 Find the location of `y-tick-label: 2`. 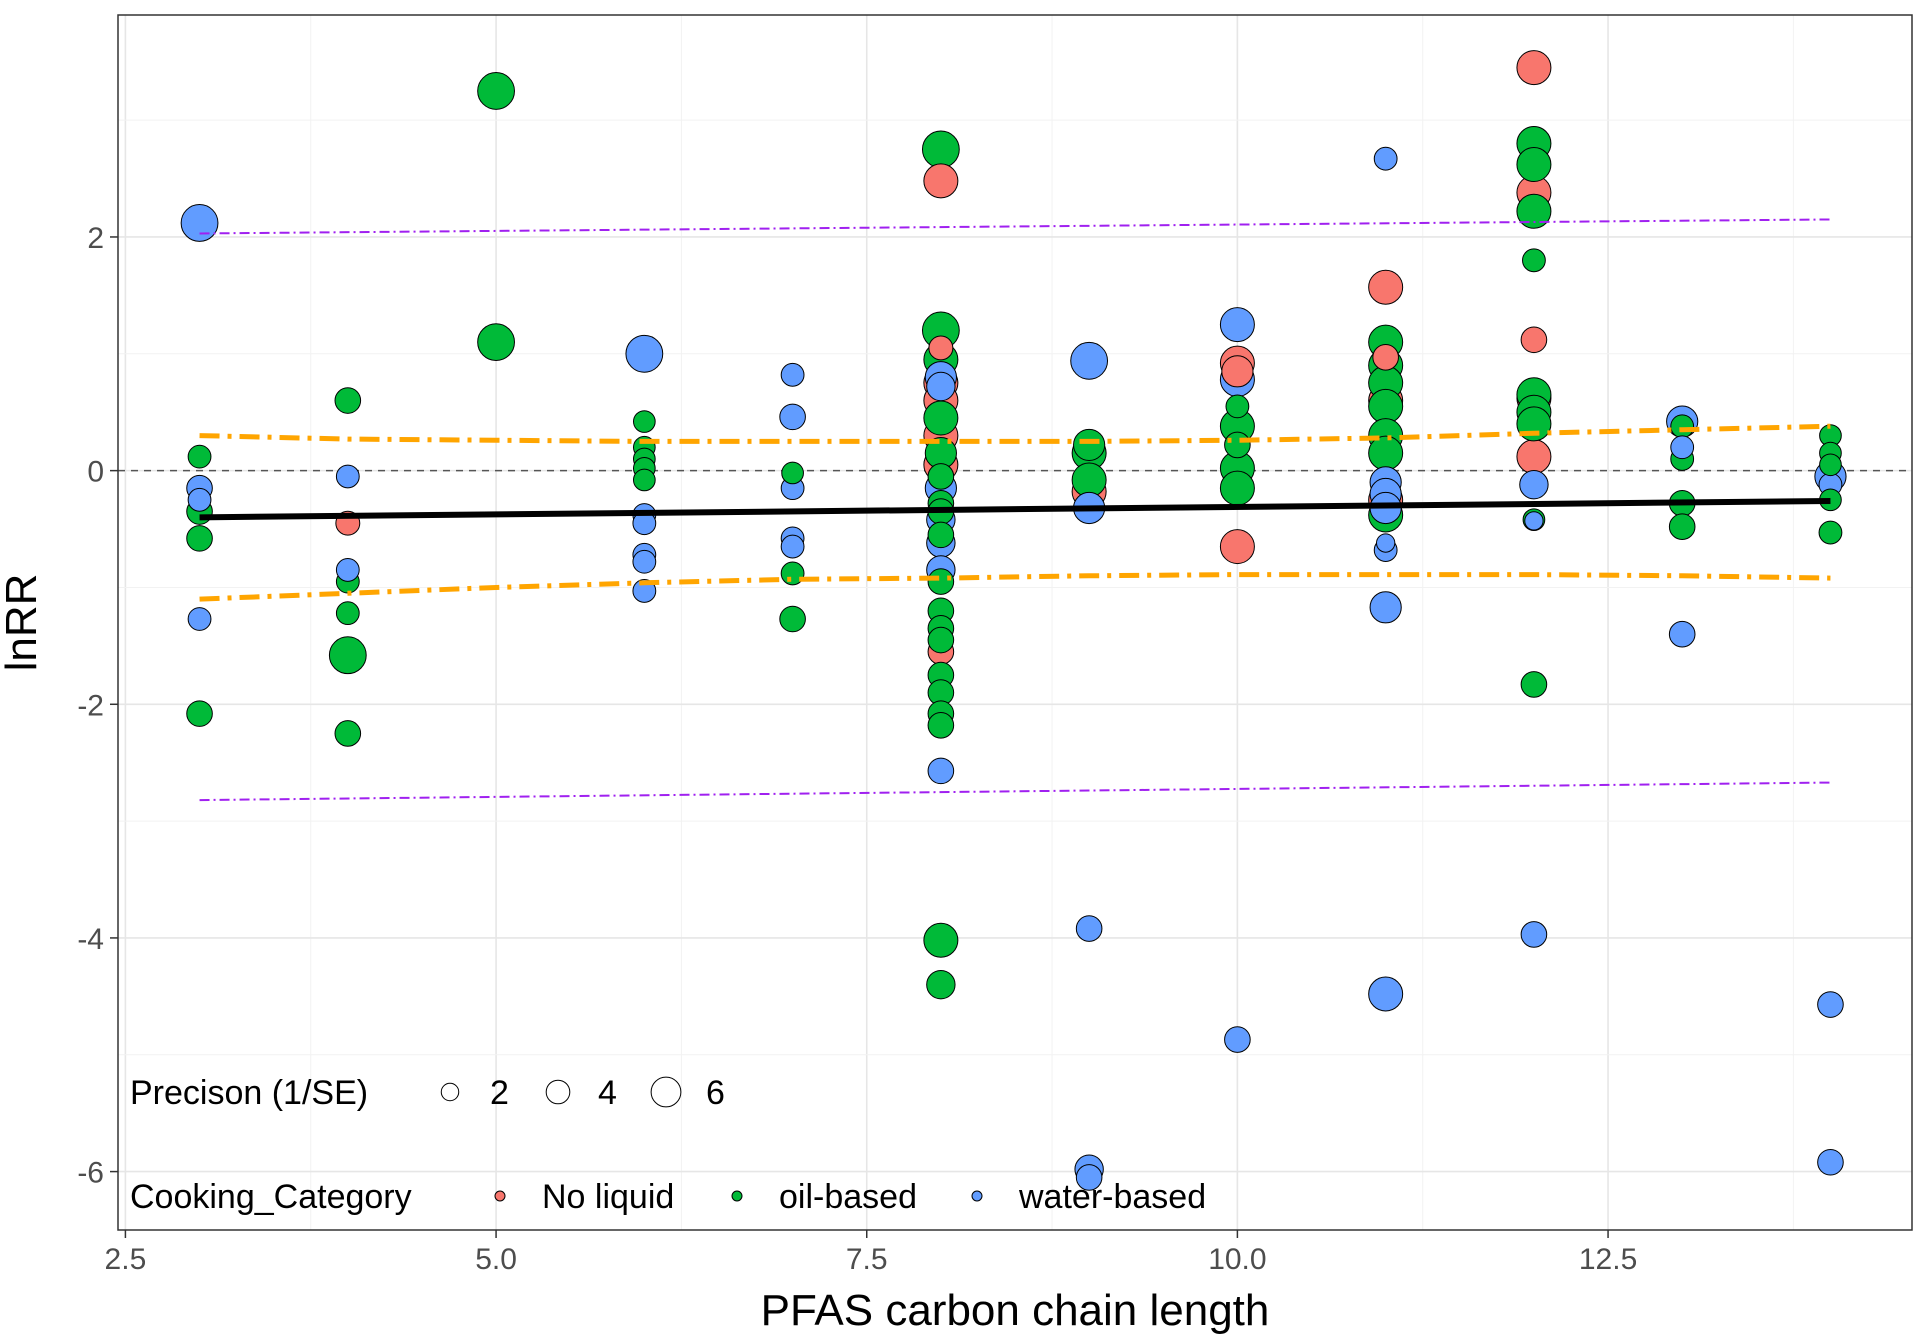

y-tick-label: 2 is located at coordinates (95, 238).